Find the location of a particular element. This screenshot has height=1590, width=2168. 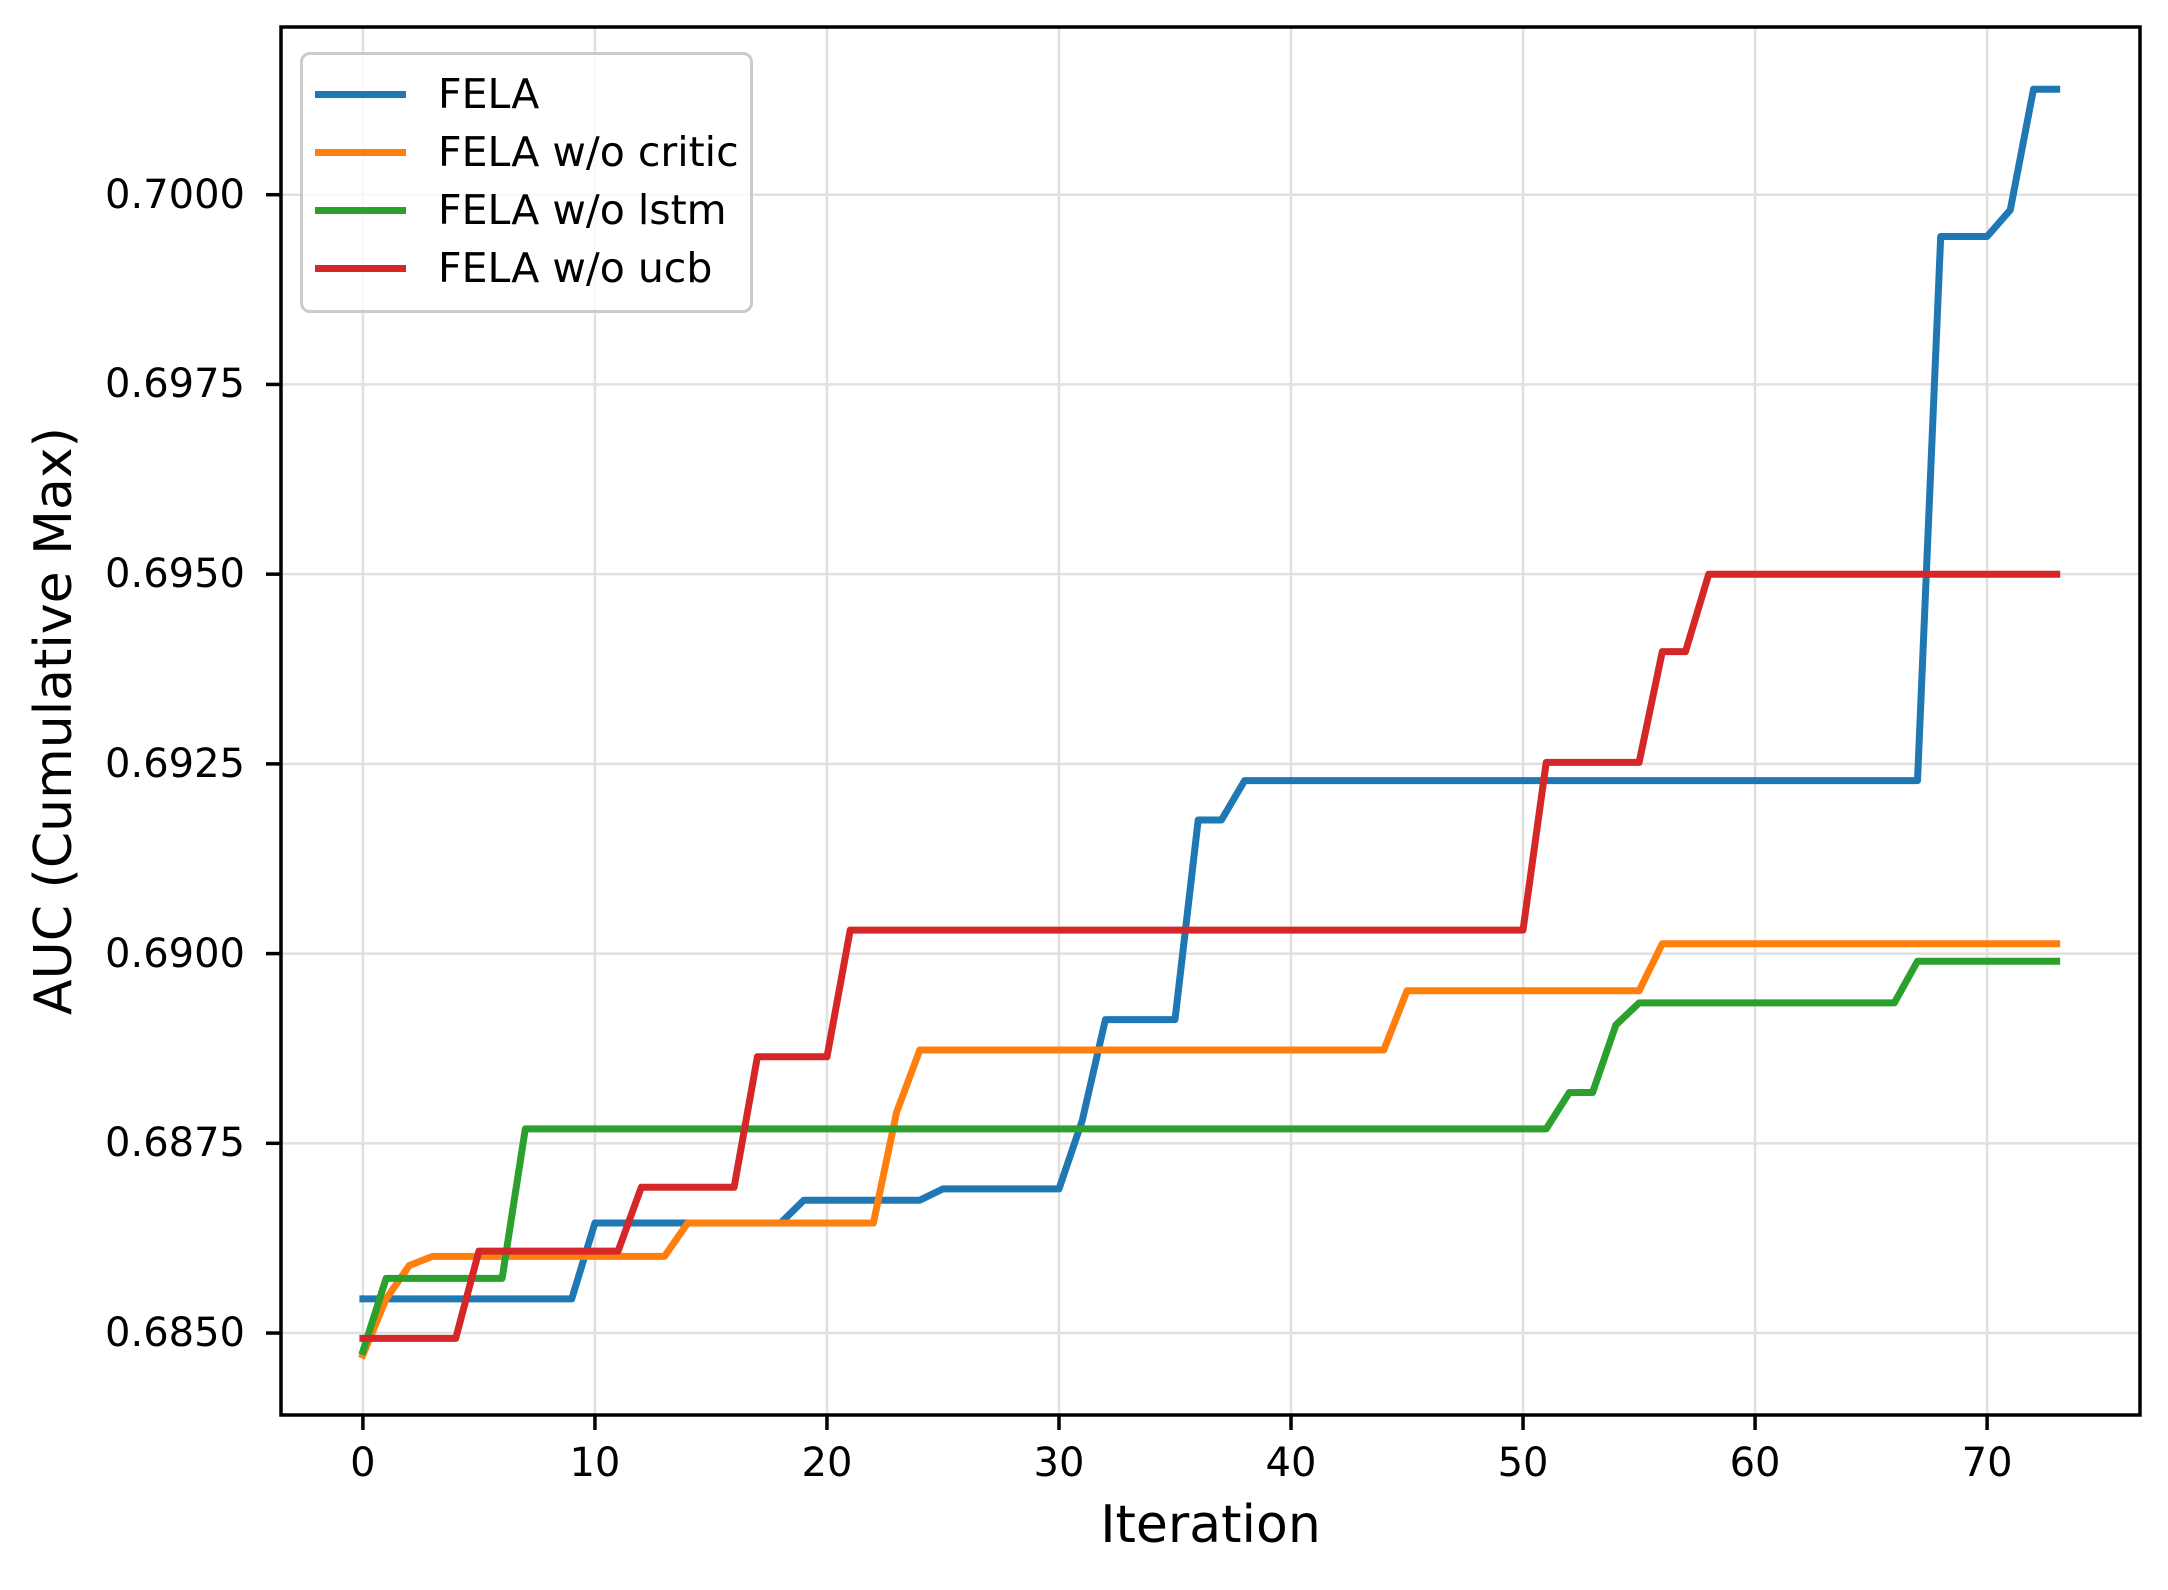

legend-entry-label: FELA w/o critic is located at coordinates (588, 151).